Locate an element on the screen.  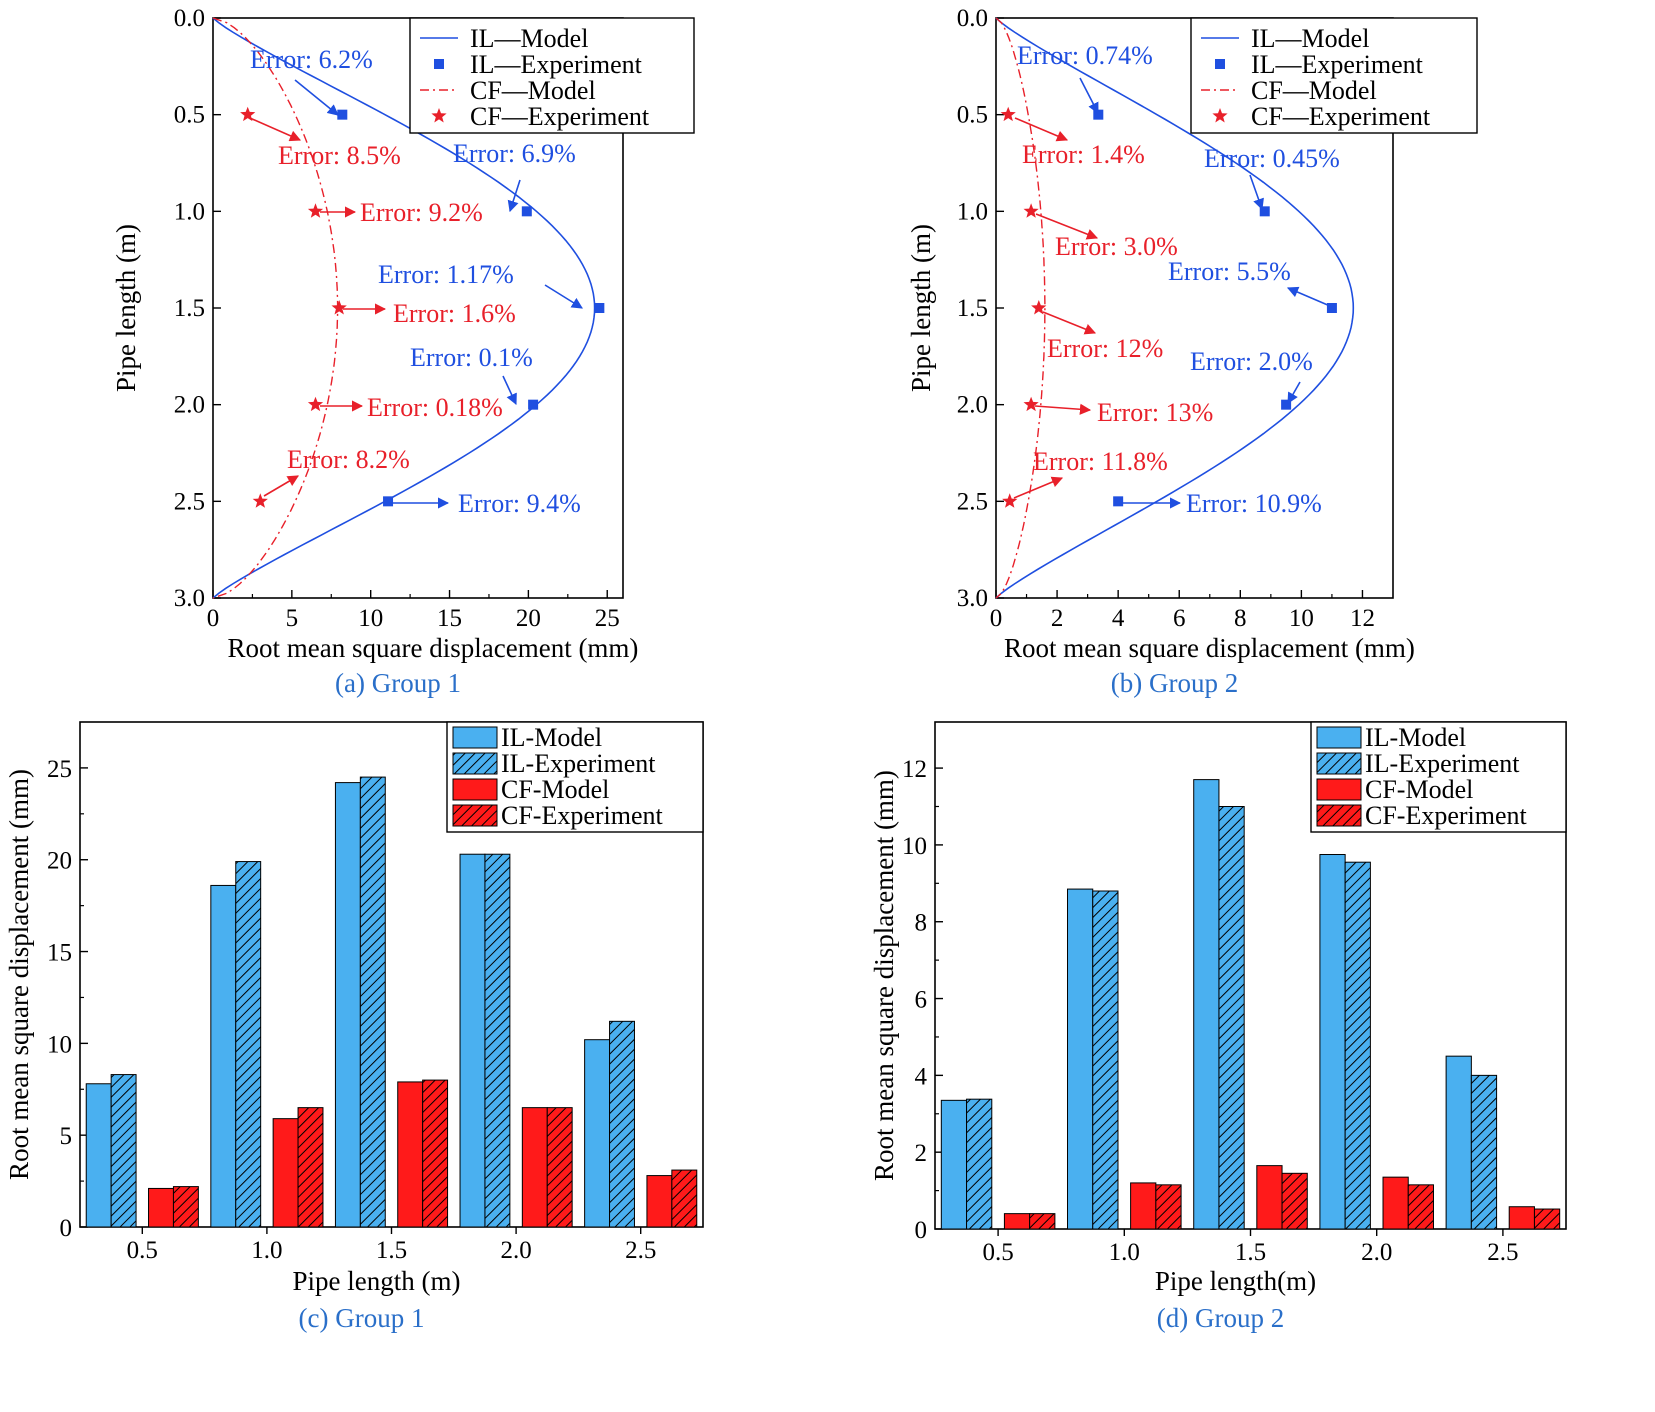
x-tick-label: 0 is located at coordinates (213, 618).